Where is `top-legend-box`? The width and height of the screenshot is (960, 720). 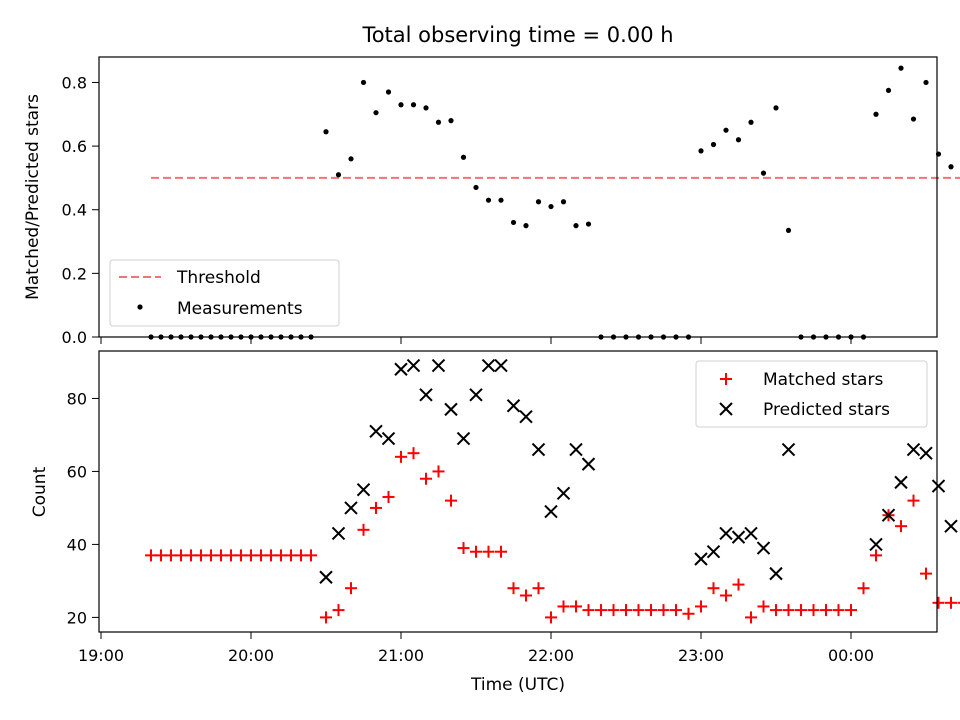
top-legend-box is located at coordinates (224, 293).